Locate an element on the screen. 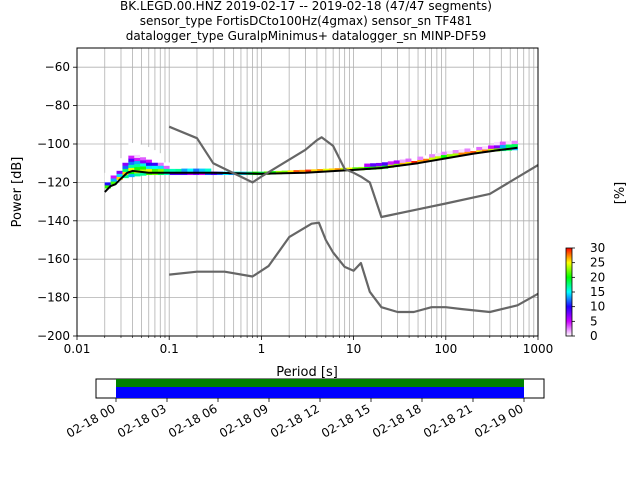  availability-data-bar is located at coordinates (320, 392).